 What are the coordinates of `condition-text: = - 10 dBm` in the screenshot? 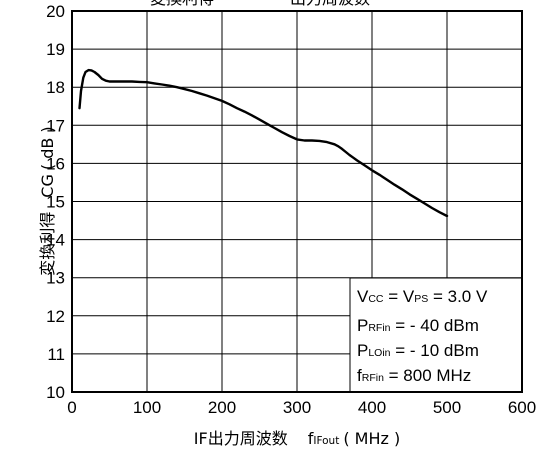 It's located at (435, 350).